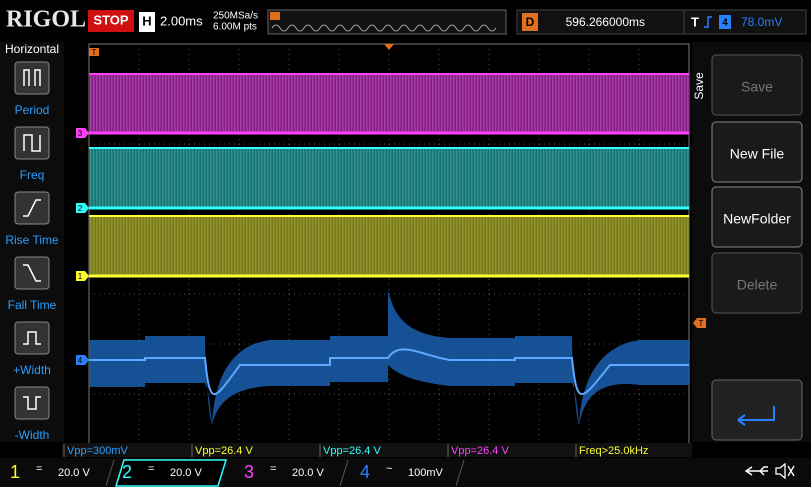  I want to click on channel-number: 1, so click(15, 472).